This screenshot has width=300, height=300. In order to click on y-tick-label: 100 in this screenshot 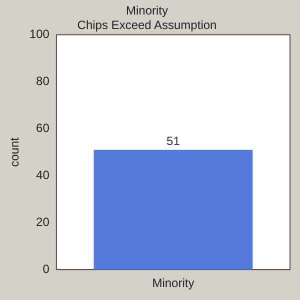, I will do `click(39, 34)`.